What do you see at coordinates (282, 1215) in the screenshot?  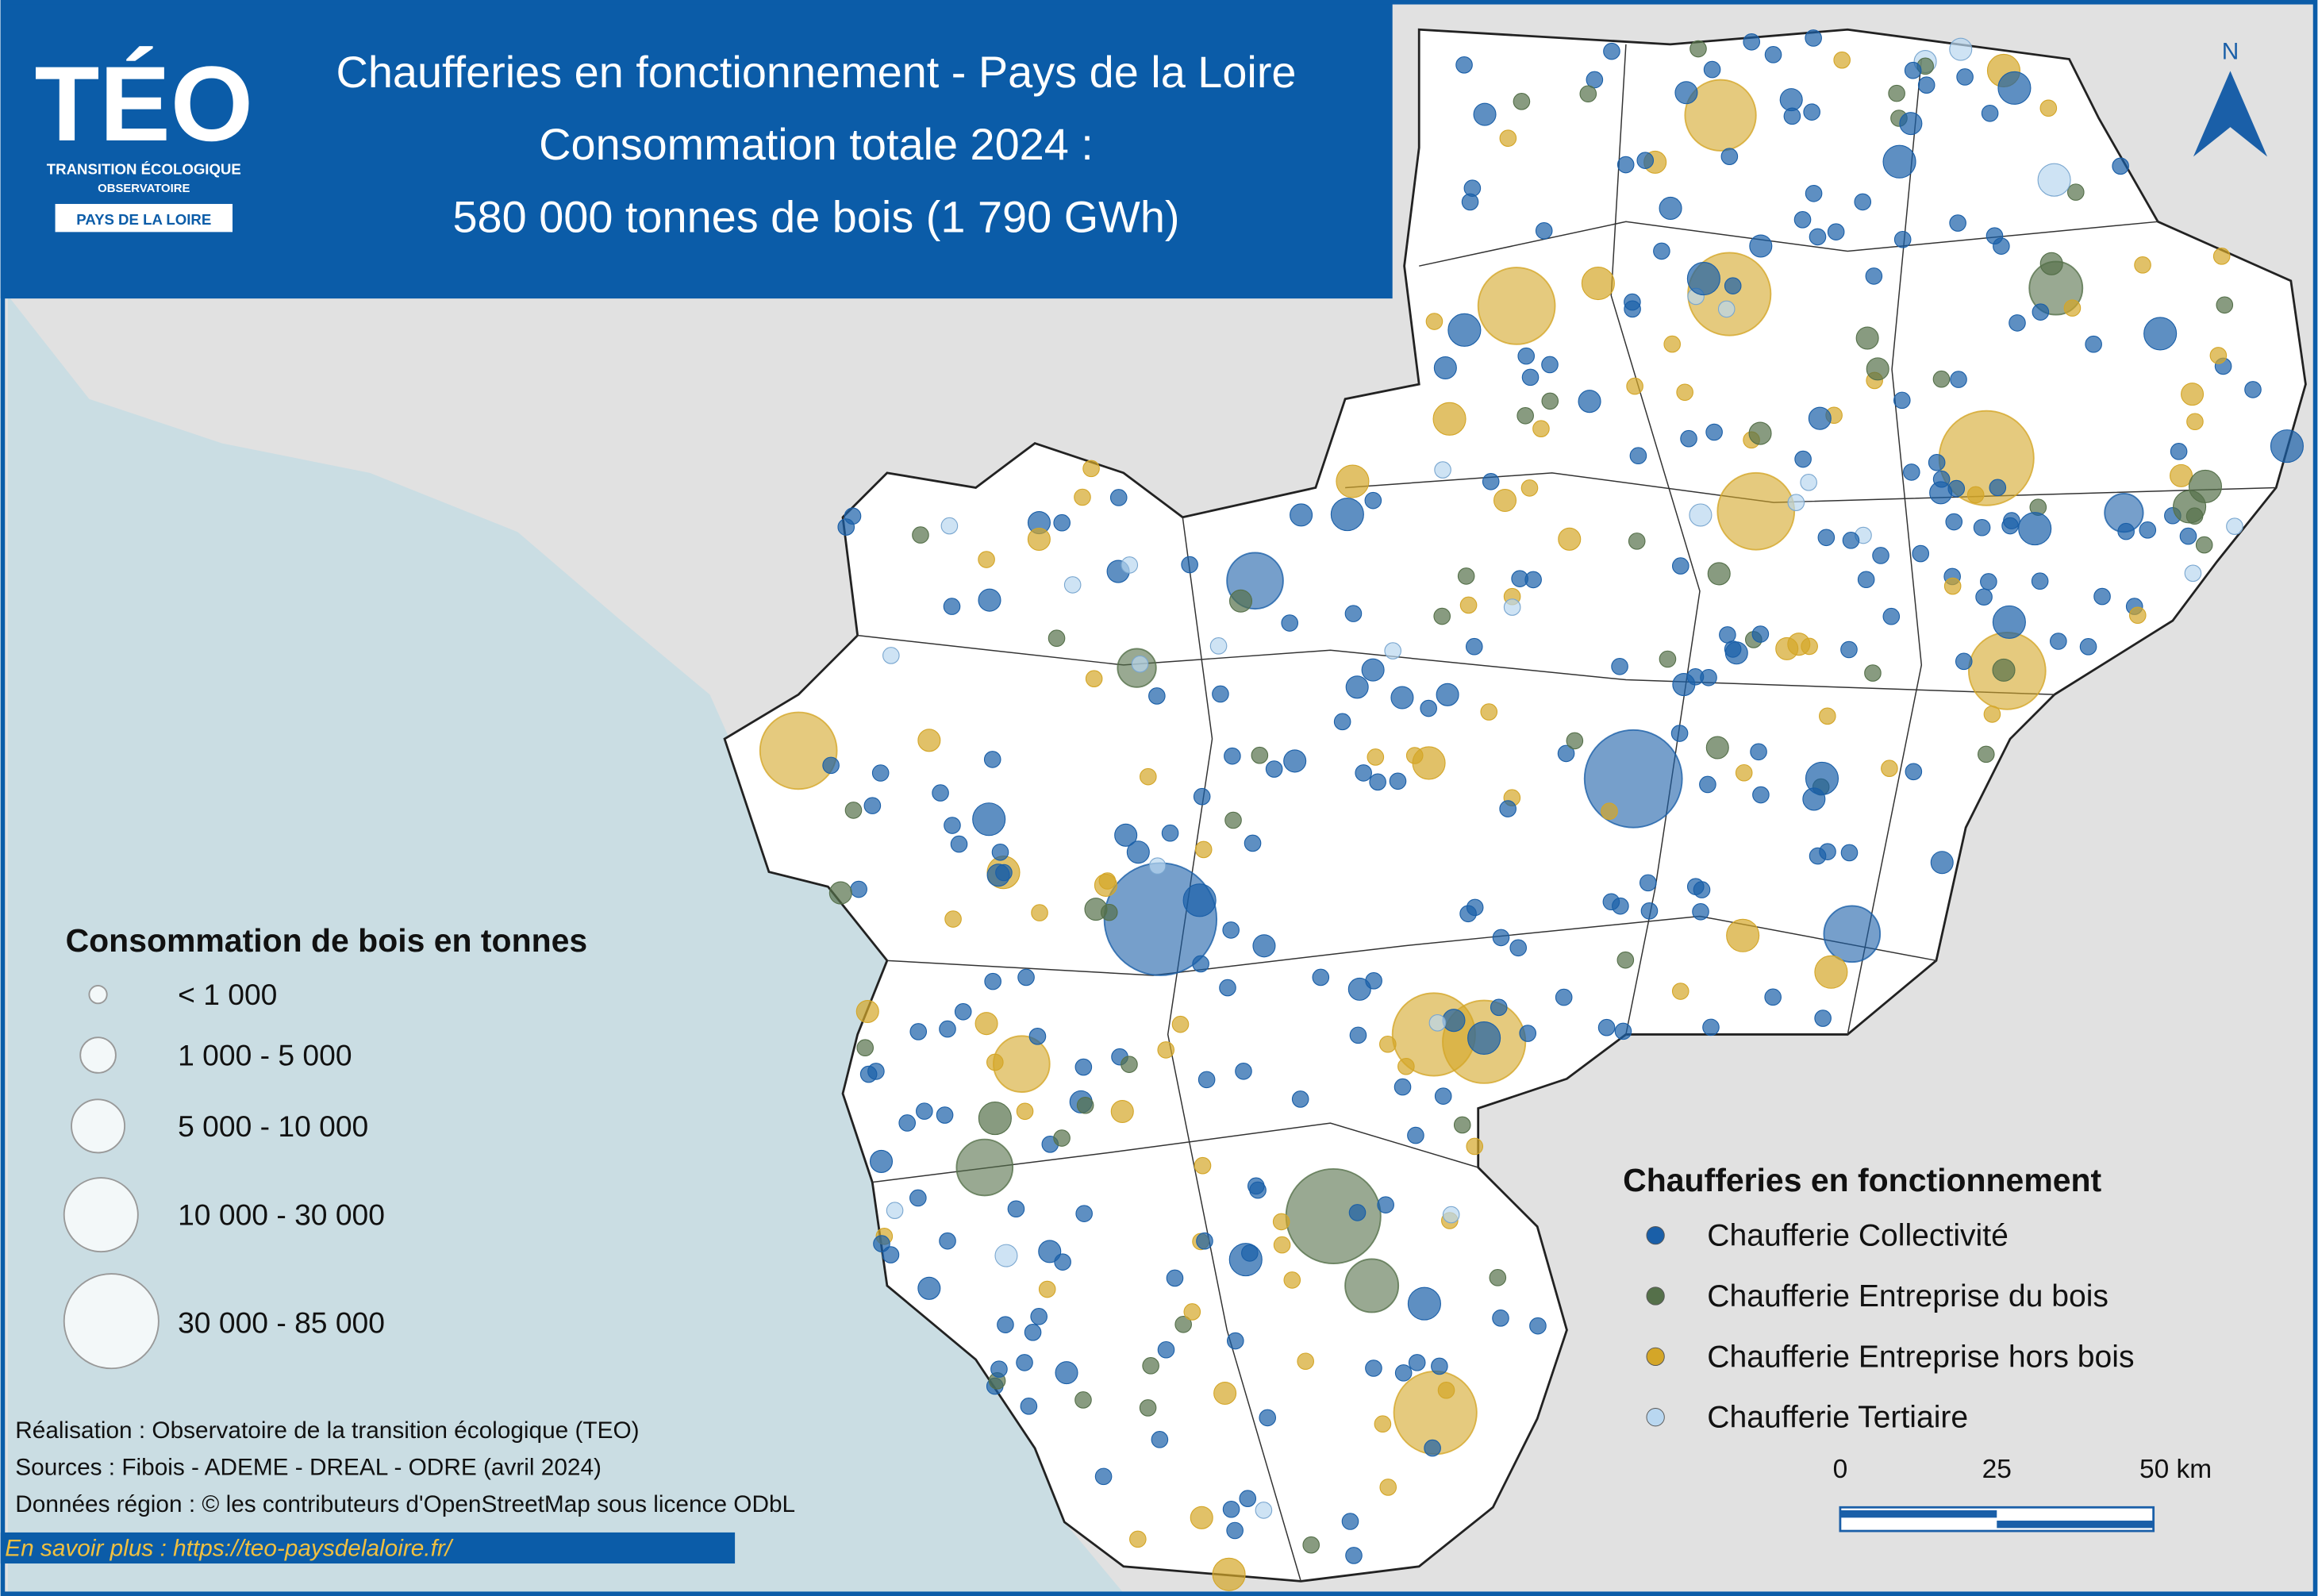 I see `size-class-label: 10 000 - 30 000` at bounding box center [282, 1215].